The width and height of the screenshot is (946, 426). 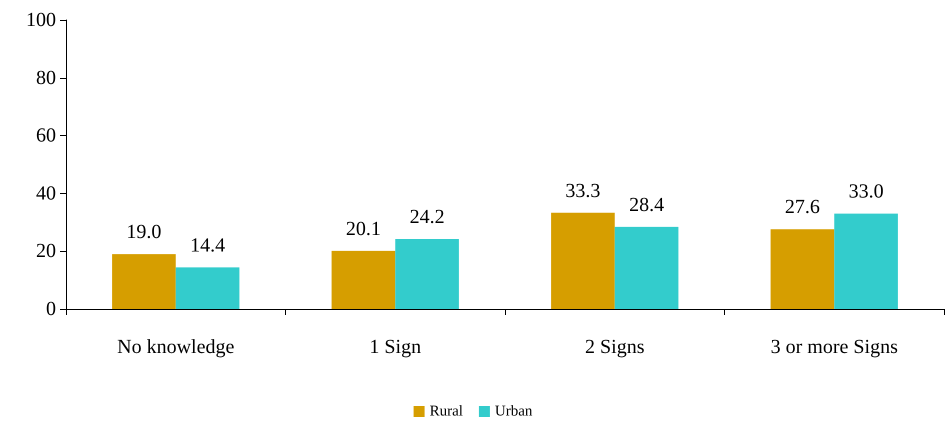 What do you see at coordinates (802, 207) in the screenshot?
I see `data-label: 27.6` at bounding box center [802, 207].